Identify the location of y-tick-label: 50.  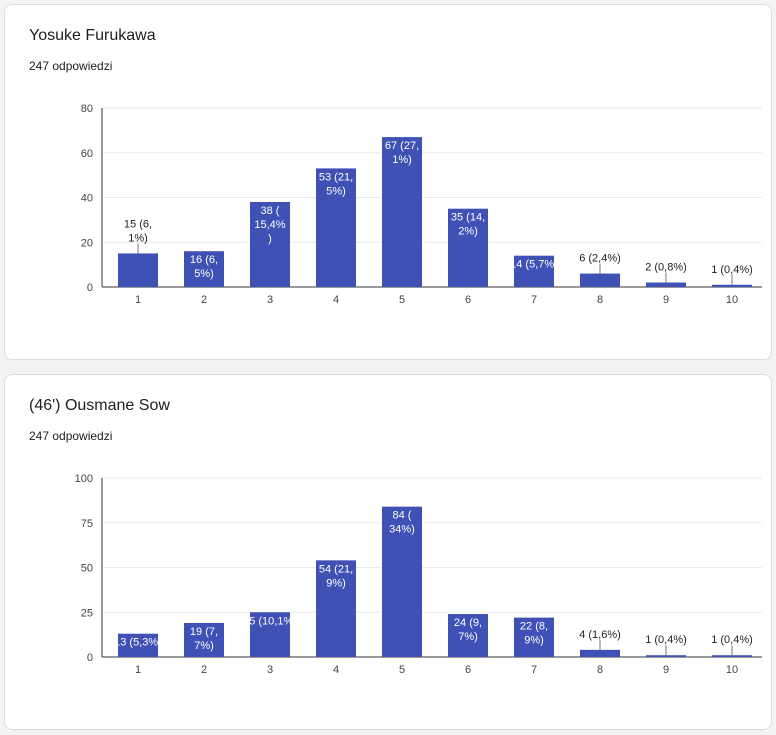
(87, 569).